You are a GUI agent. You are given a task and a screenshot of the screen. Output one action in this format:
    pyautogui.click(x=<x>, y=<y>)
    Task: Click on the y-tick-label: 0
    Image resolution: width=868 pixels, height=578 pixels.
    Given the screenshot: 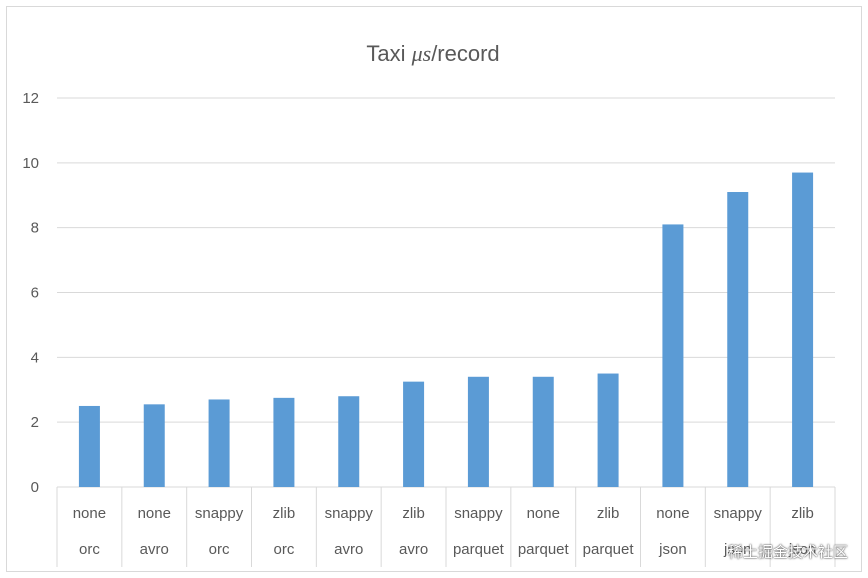 What is the action you would take?
    pyautogui.click(x=35, y=487)
    